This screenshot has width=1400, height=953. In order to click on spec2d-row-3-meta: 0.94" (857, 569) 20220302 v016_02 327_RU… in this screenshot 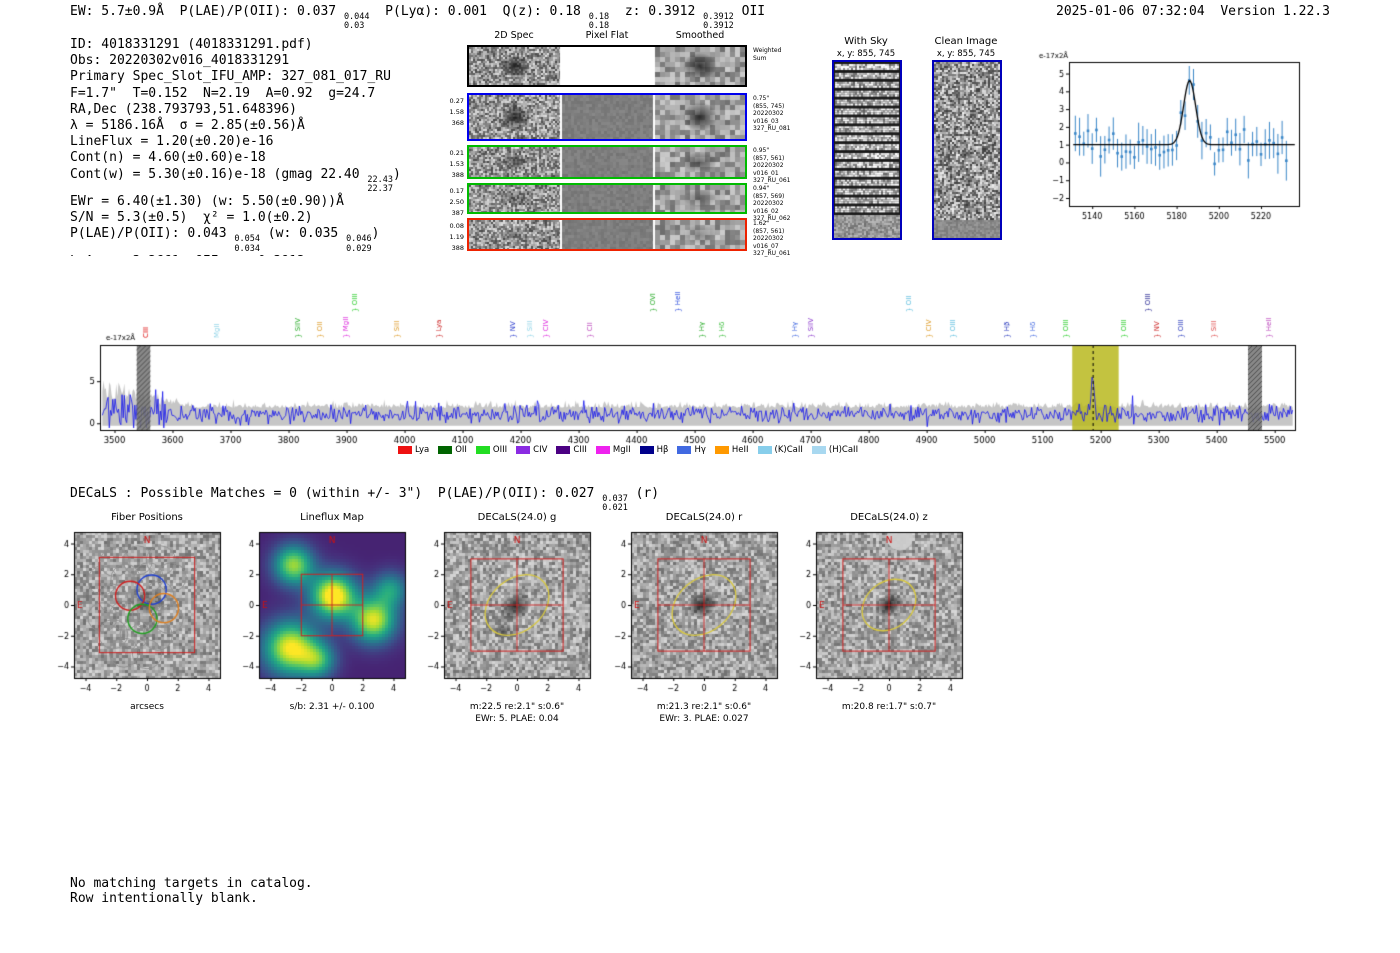, I will do `click(772, 203)`.